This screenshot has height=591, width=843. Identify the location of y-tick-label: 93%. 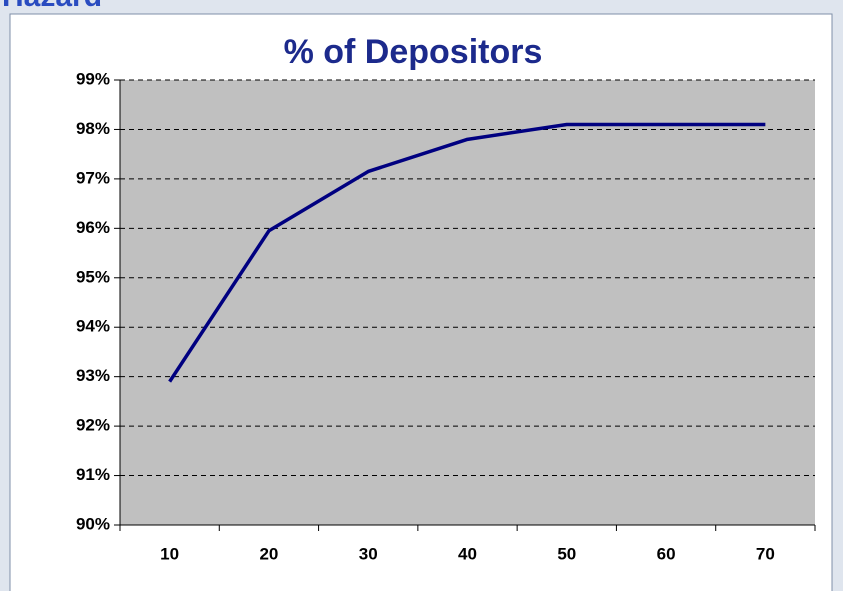
(93, 375).